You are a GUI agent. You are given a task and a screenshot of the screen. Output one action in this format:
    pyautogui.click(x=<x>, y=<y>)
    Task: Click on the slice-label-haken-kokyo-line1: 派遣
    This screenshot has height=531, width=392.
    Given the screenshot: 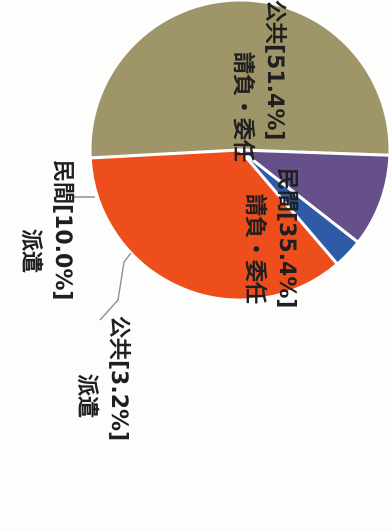 What is the action you would take?
    pyautogui.click(x=86, y=396)
    